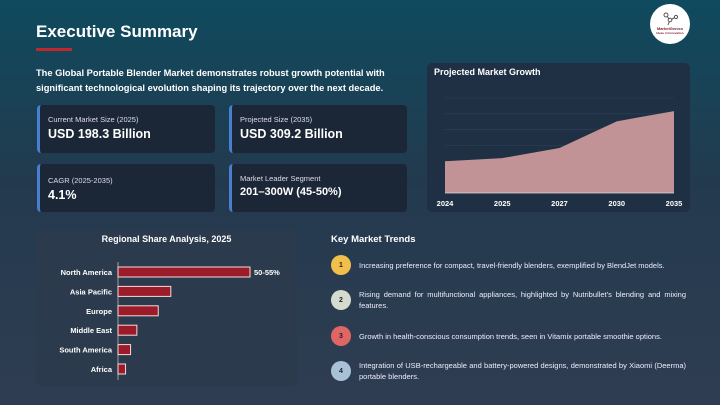 This screenshot has width=720, height=405. Describe the element at coordinates (99, 134) in the screenshot. I see `card-value: USD 198.3 Billion` at that location.